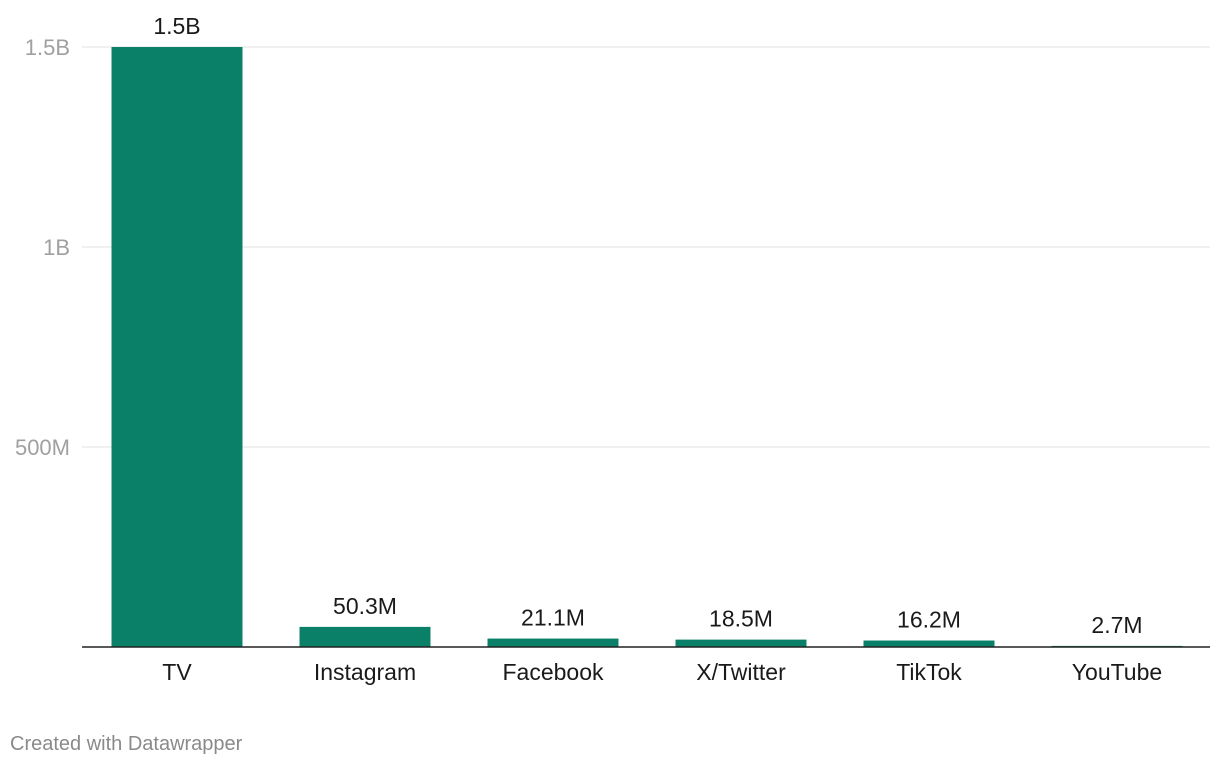 Image resolution: width=1220 pixels, height=768 pixels. I want to click on x-category-label: YouTube, so click(1117, 672).